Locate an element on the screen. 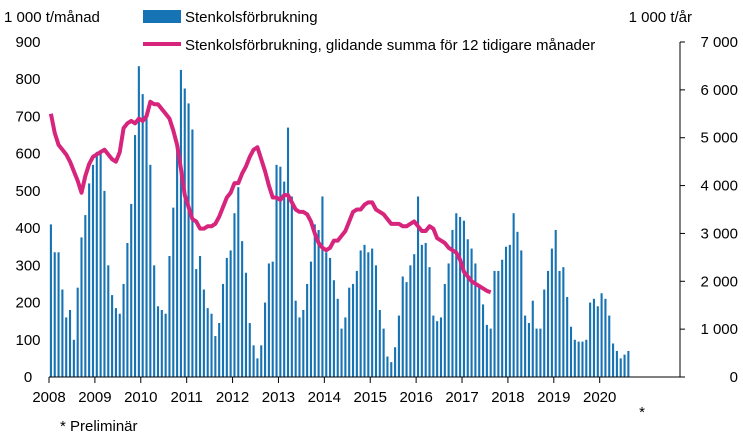  left-tick-label: 700 is located at coordinates (27, 116).